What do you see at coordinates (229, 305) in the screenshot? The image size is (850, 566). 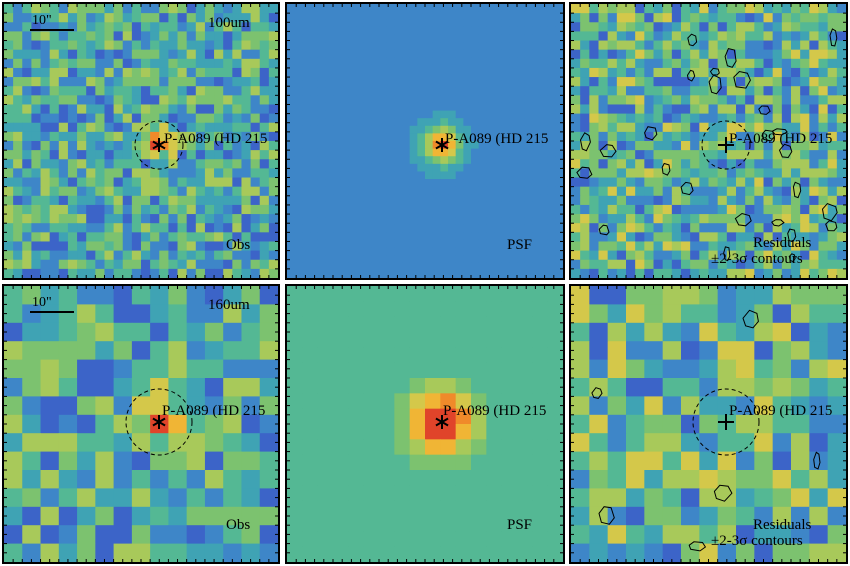 I see `wavelength-label: 160um` at bounding box center [229, 305].